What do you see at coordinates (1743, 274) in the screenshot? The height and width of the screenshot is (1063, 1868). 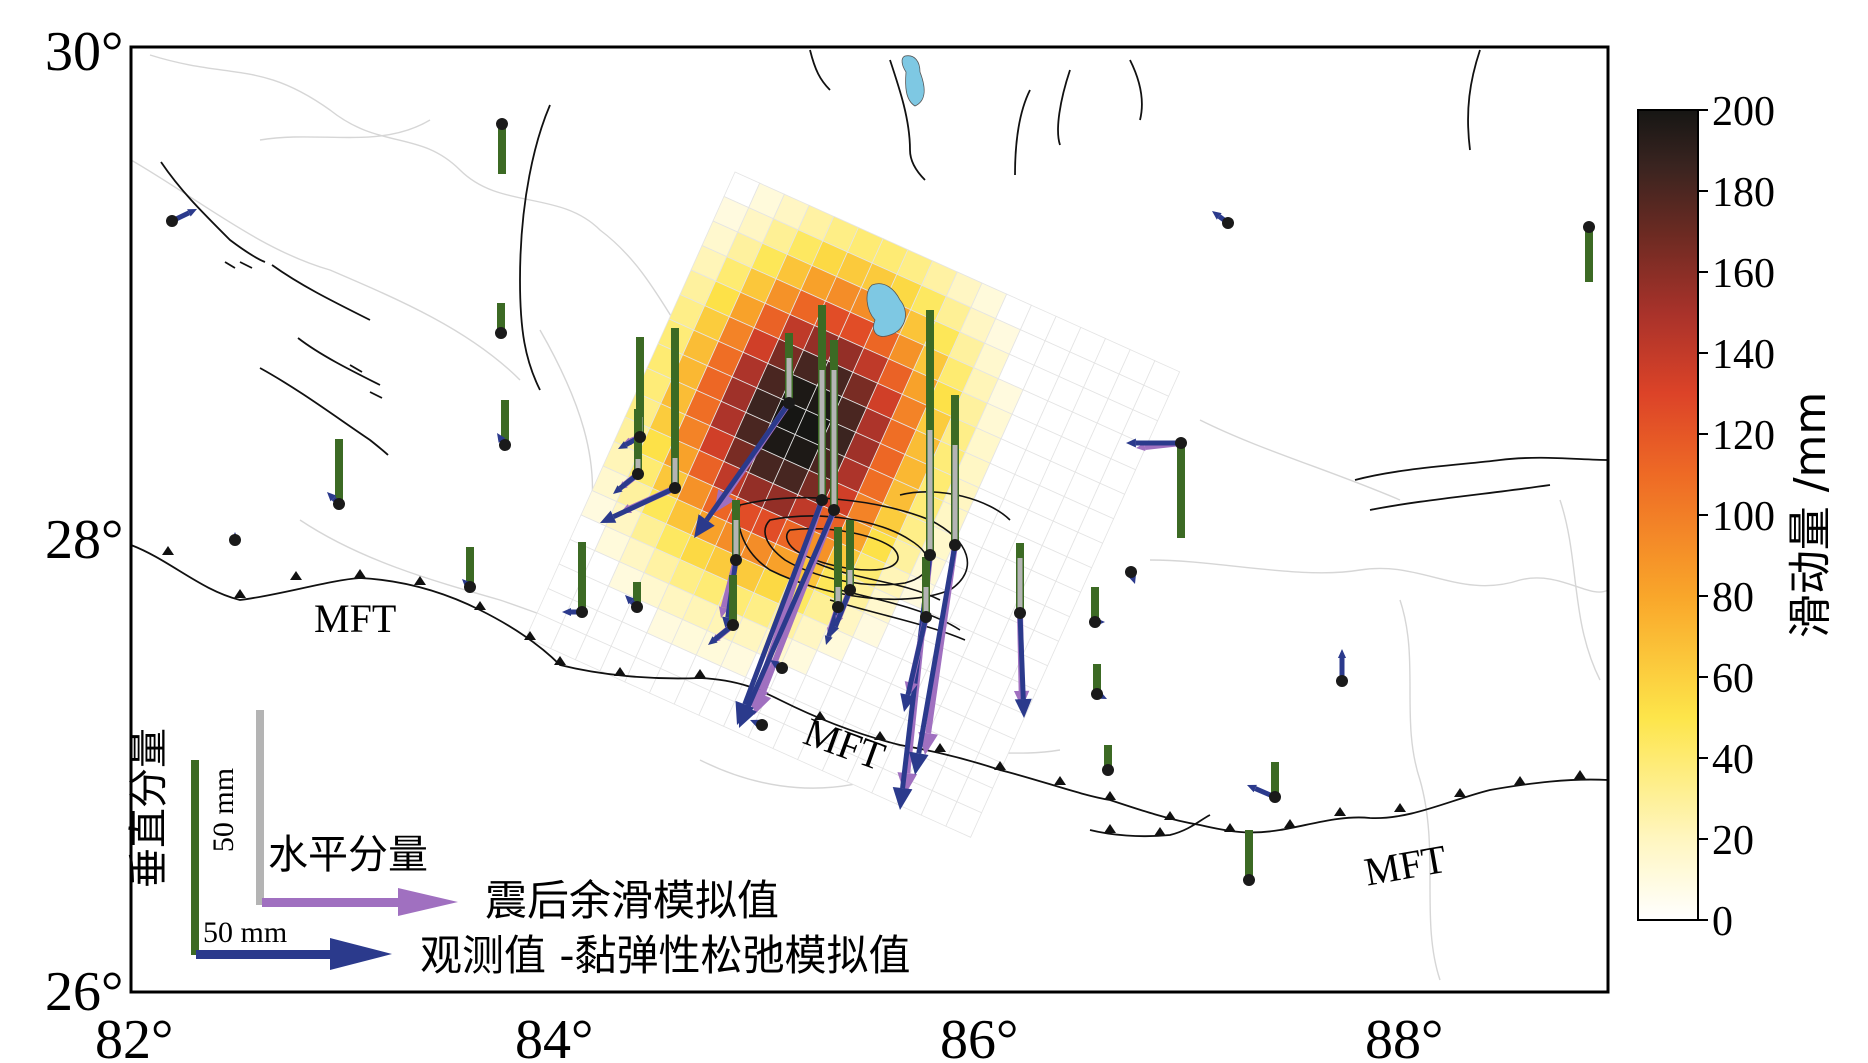 I see `colorbar-tick-label: 160` at bounding box center [1743, 274].